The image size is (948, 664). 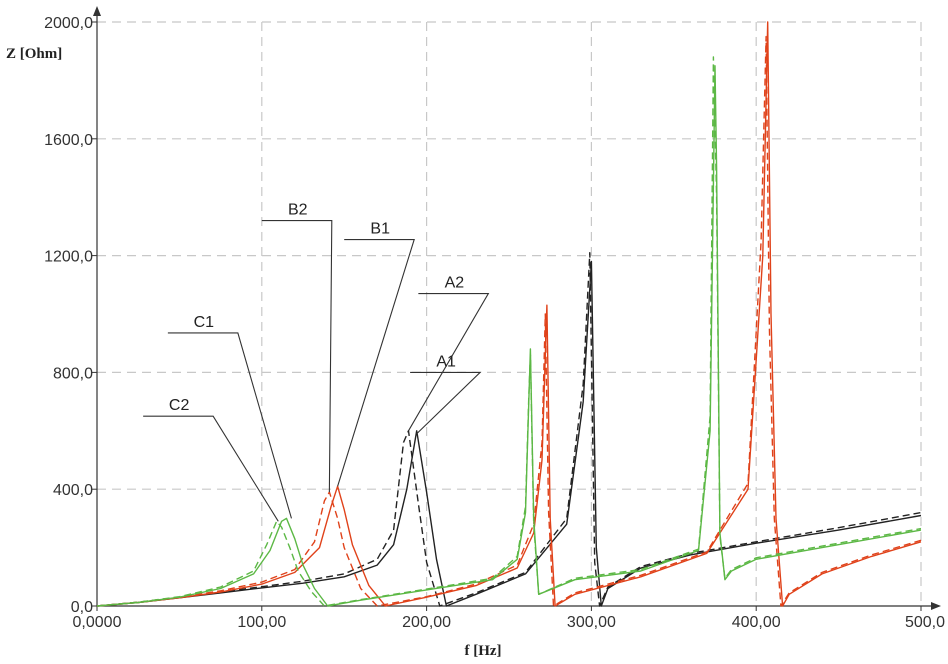 What do you see at coordinates (925, 622) in the screenshot?
I see `x-tick-label: 500,0` at bounding box center [925, 622].